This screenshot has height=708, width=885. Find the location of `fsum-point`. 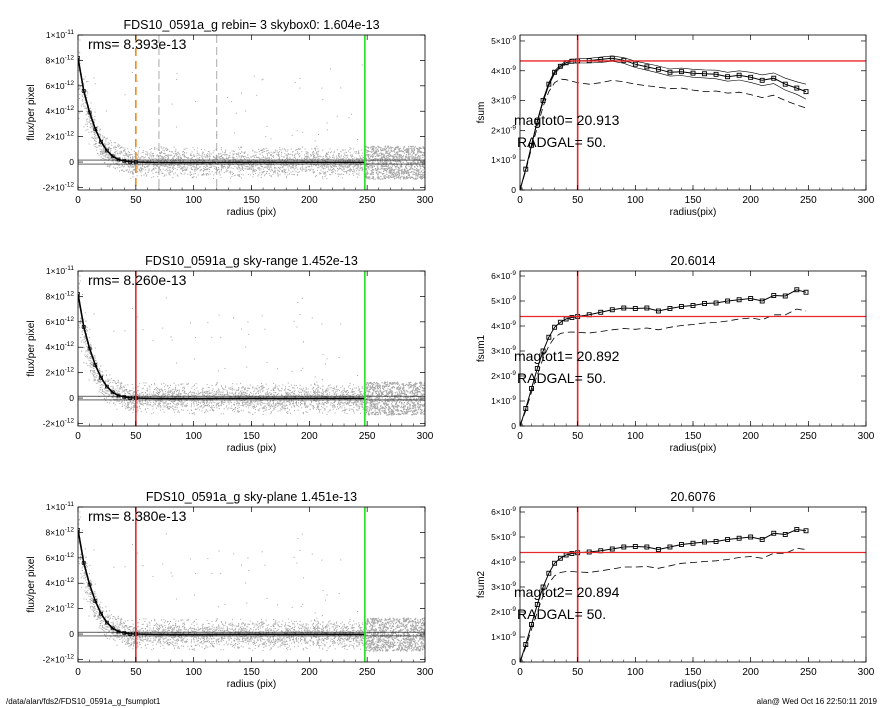

fsum-point is located at coordinates (762, 80).